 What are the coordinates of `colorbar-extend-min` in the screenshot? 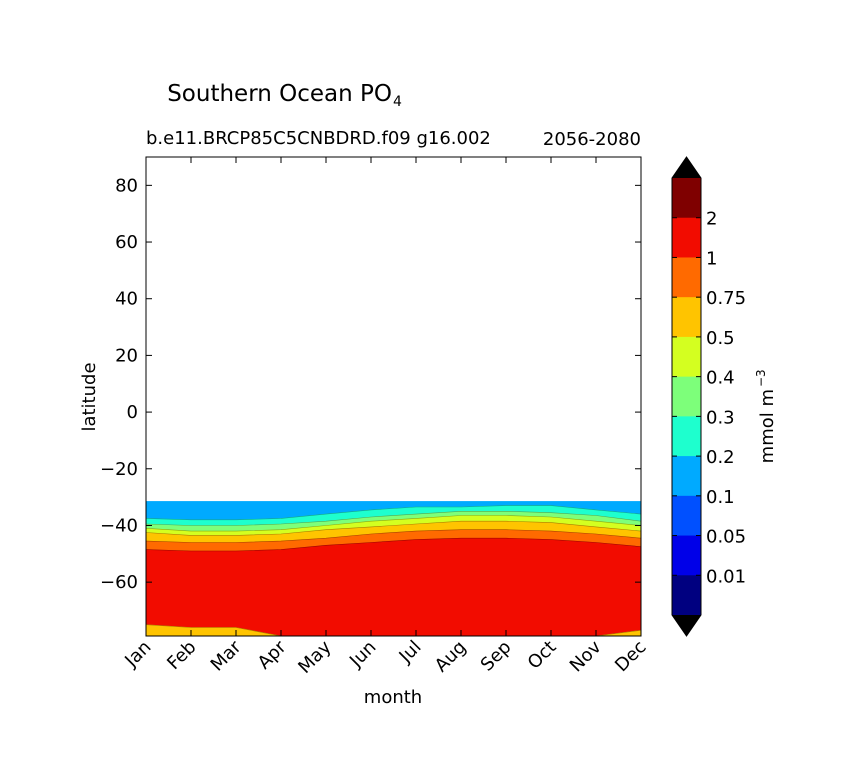 It's located at (686, 625).